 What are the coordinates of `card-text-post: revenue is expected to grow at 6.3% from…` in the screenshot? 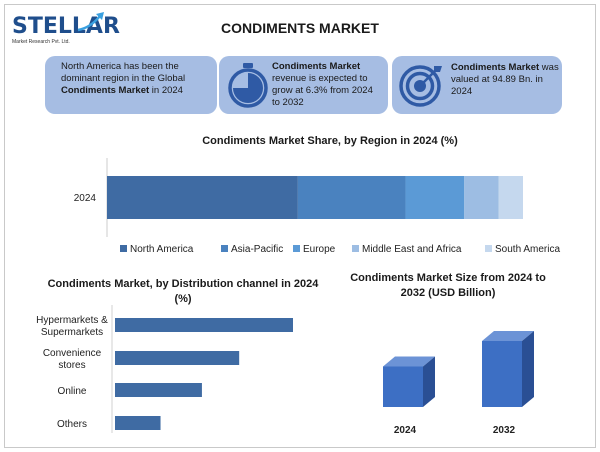 It's located at (322, 90).